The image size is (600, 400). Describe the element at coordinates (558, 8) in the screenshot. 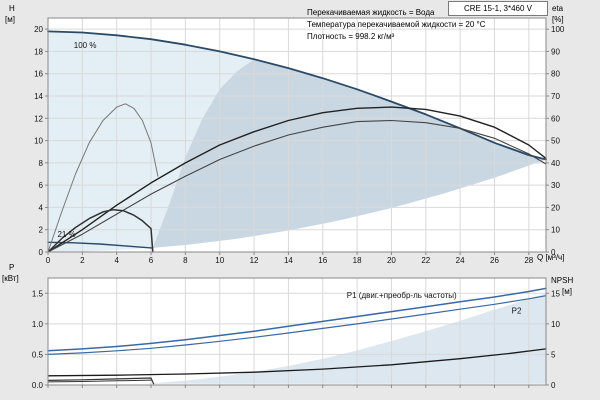

I see `y-axis-label-eta: eta` at that location.